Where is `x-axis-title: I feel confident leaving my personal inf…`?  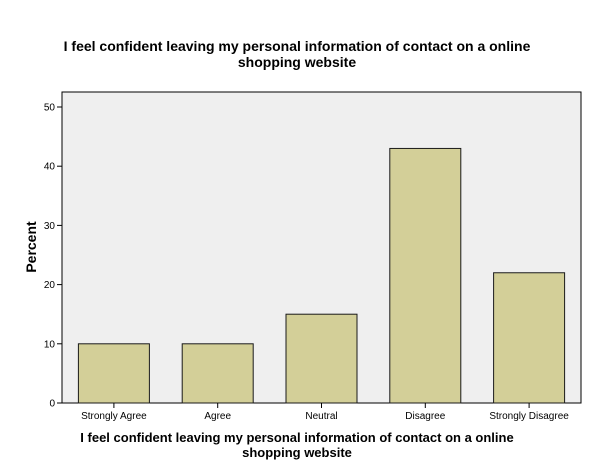
x-axis-title: I feel confident leaving my personal inf… is located at coordinates (297, 445).